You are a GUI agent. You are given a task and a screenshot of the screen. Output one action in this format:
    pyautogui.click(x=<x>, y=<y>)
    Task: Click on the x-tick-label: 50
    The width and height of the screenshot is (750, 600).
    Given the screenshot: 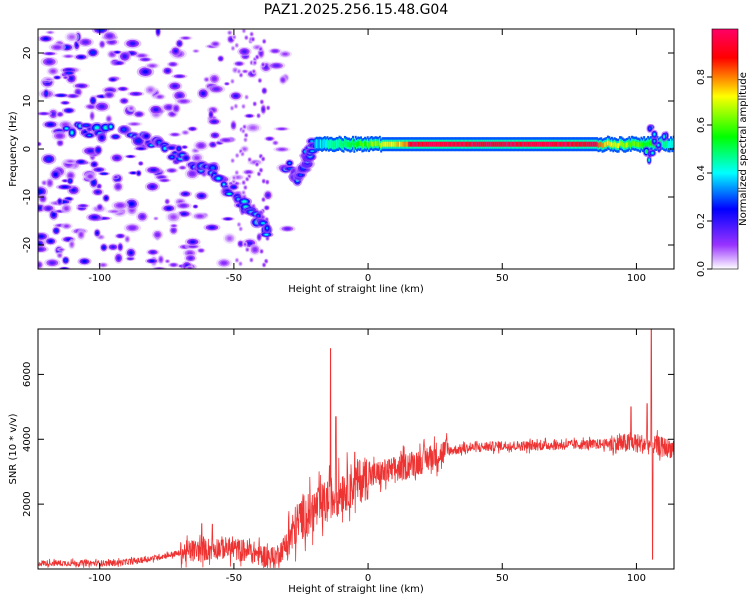 What is the action you would take?
    pyautogui.click(x=502, y=278)
    